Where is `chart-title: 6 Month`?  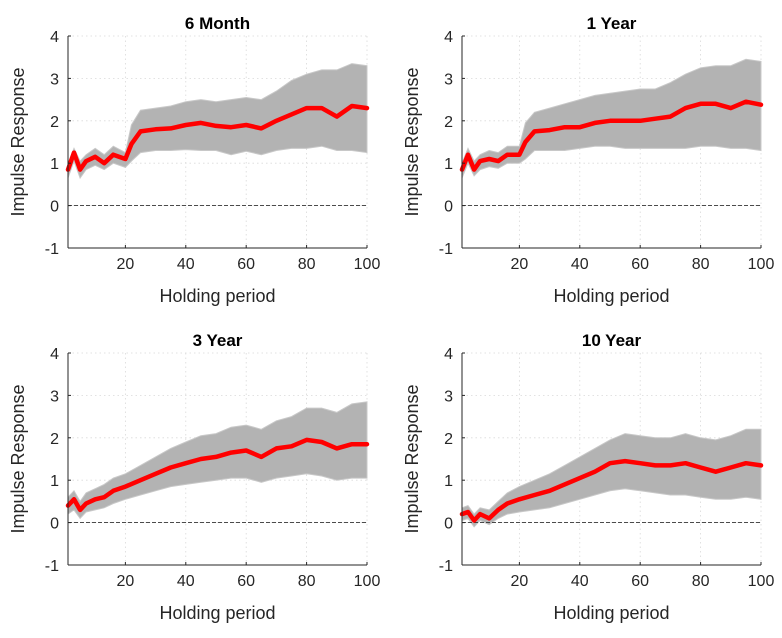 chart-title: 6 Month is located at coordinates (217, 23).